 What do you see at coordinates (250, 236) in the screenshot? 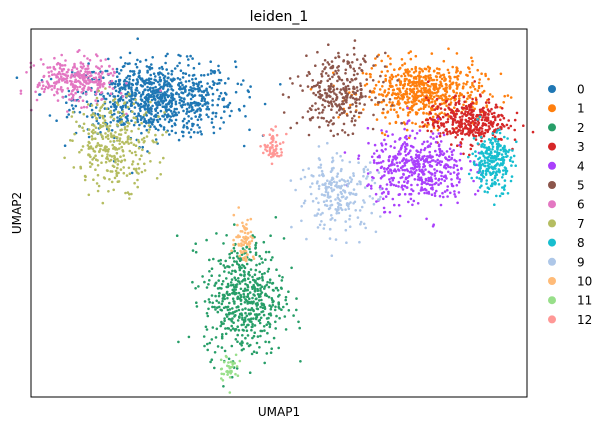
I see `cluster-10-point` at bounding box center [250, 236].